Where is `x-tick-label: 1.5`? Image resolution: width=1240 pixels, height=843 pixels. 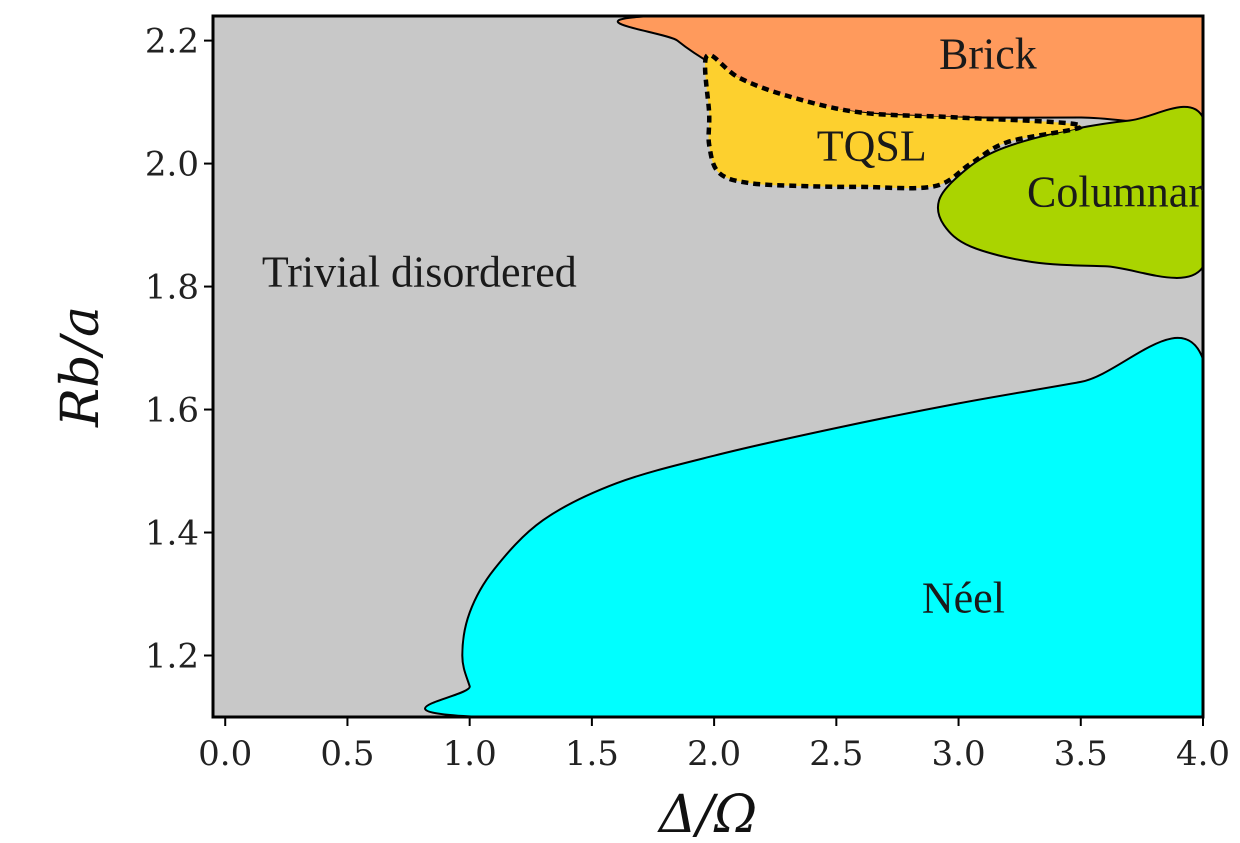
x-tick-label: 1.5 is located at coordinates (592, 754).